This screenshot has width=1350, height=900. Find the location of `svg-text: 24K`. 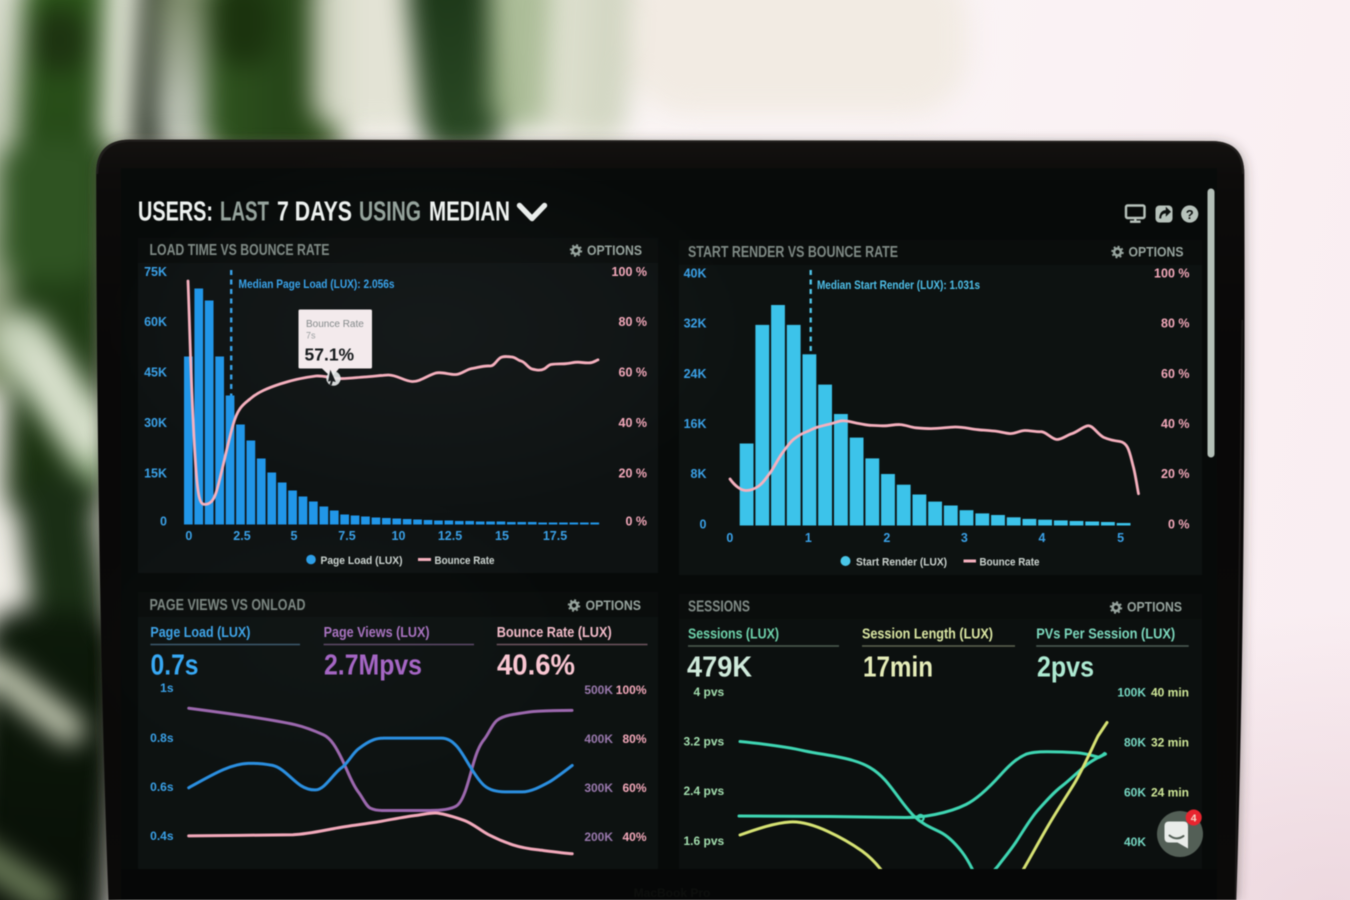

svg-text: 24K is located at coordinates (695, 374).